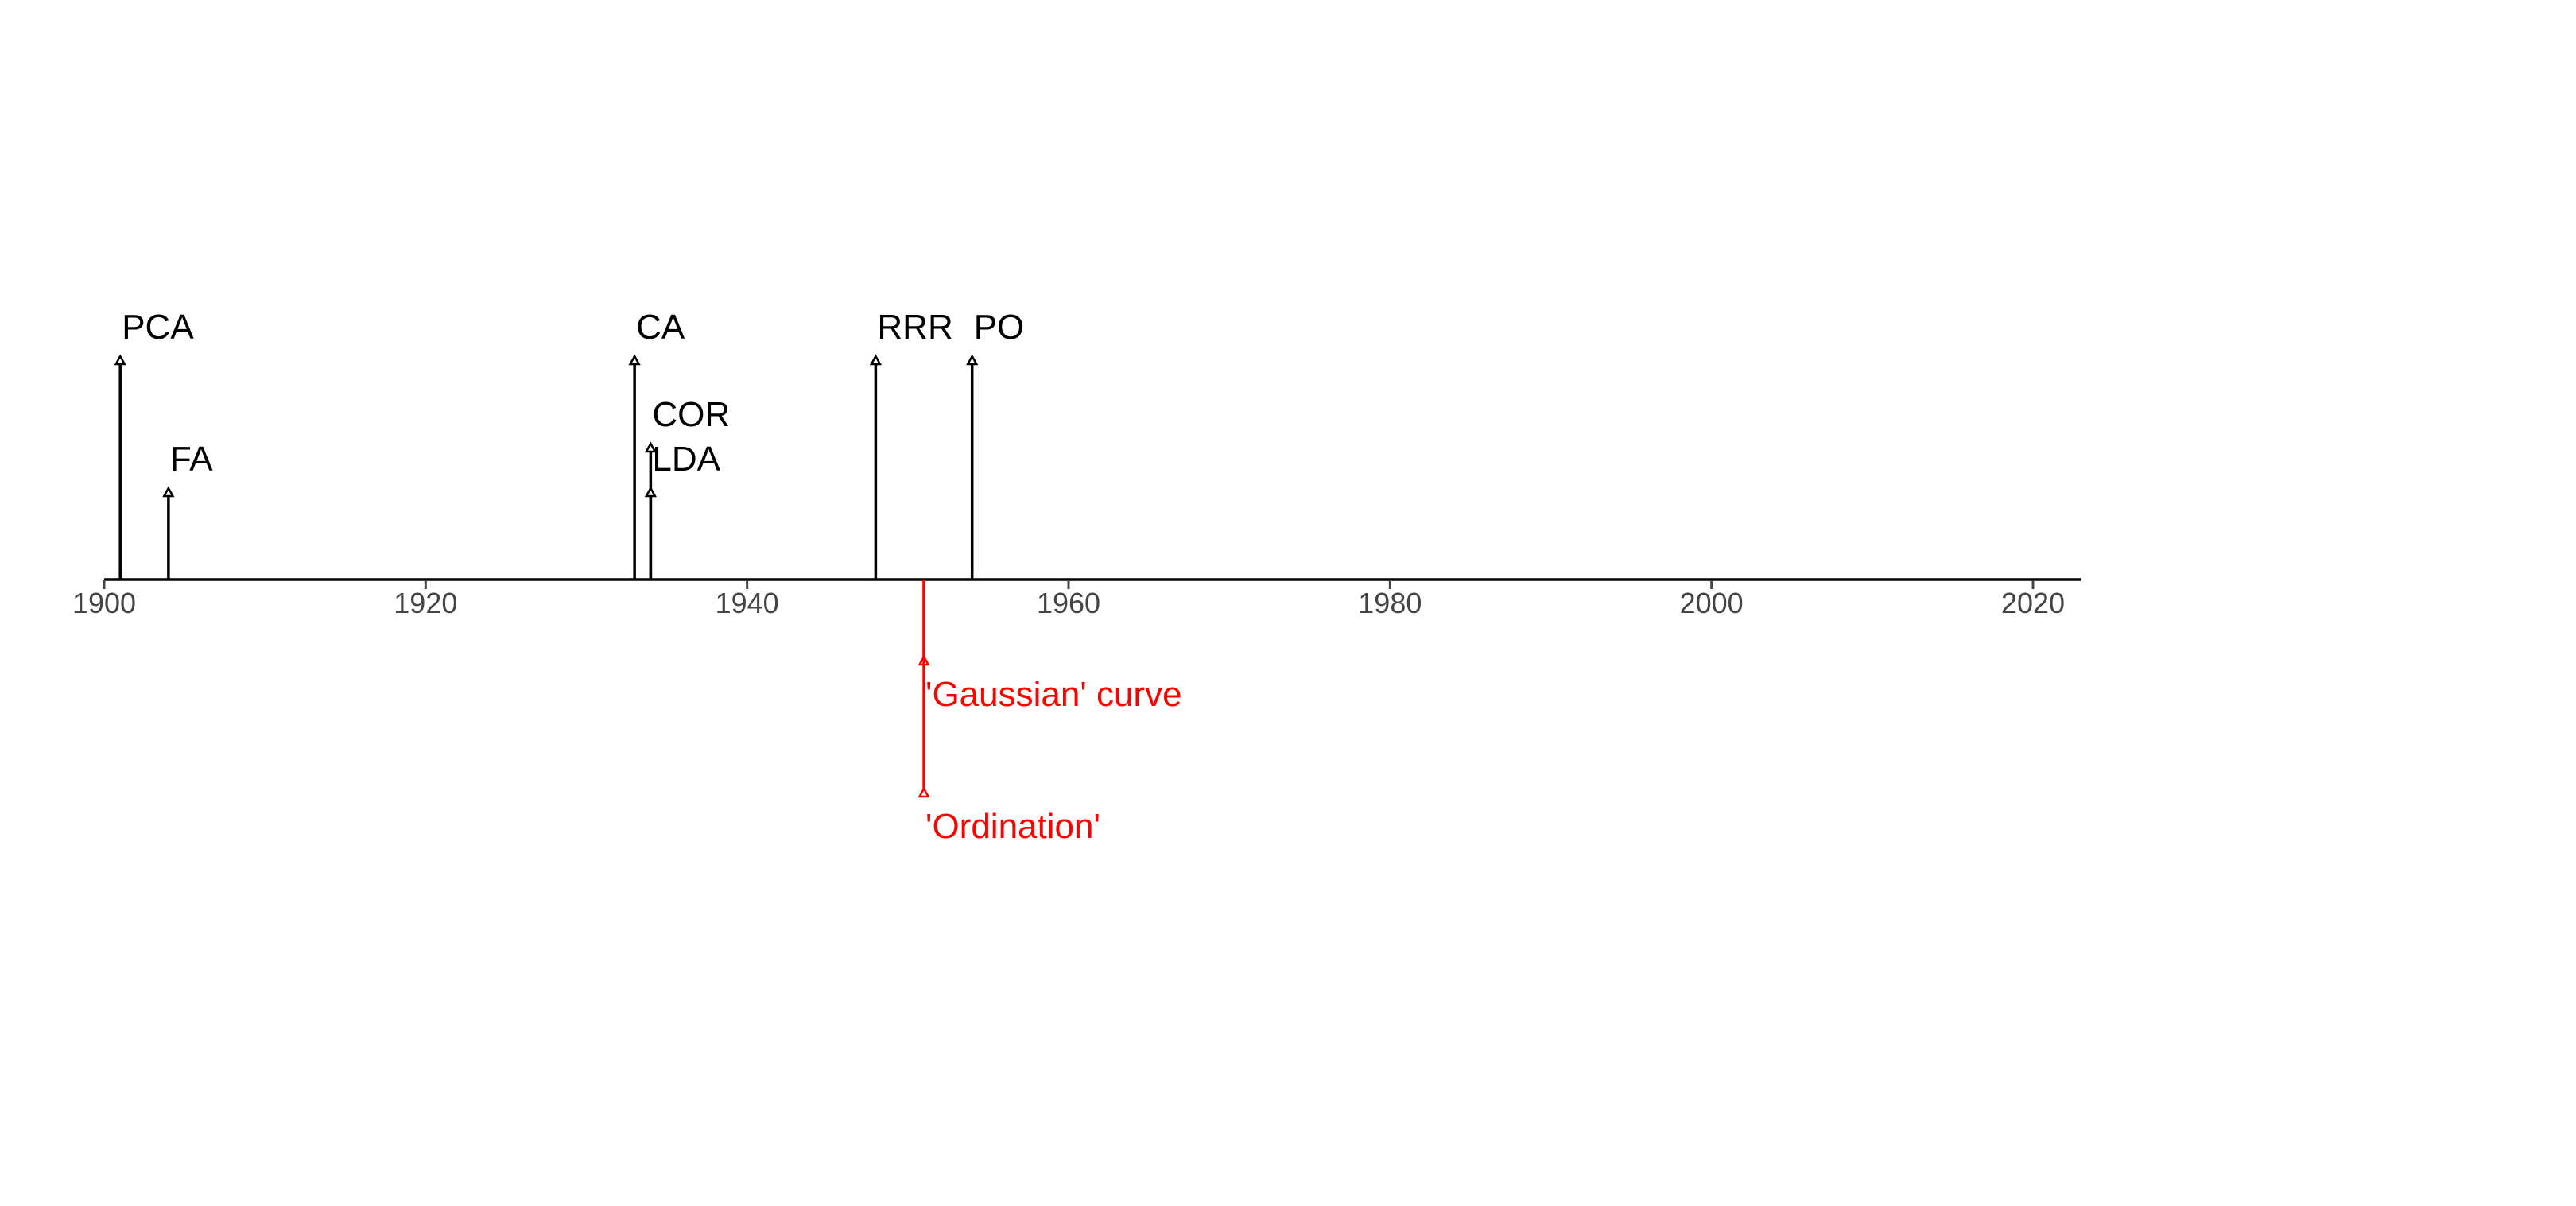 The image size is (2576, 1206). Describe the element at coordinates (1012, 827) in the screenshot. I see `event-label: 'Ordination'` at that location.